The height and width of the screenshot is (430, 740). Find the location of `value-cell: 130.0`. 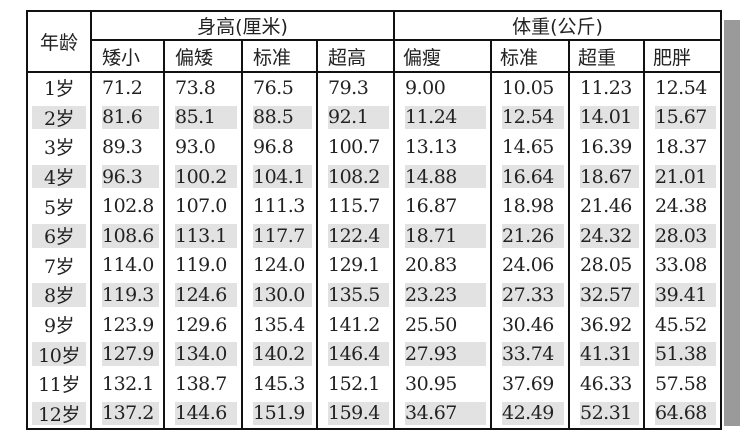

value-cell: 130.0 is located at coordinates (279, 295).